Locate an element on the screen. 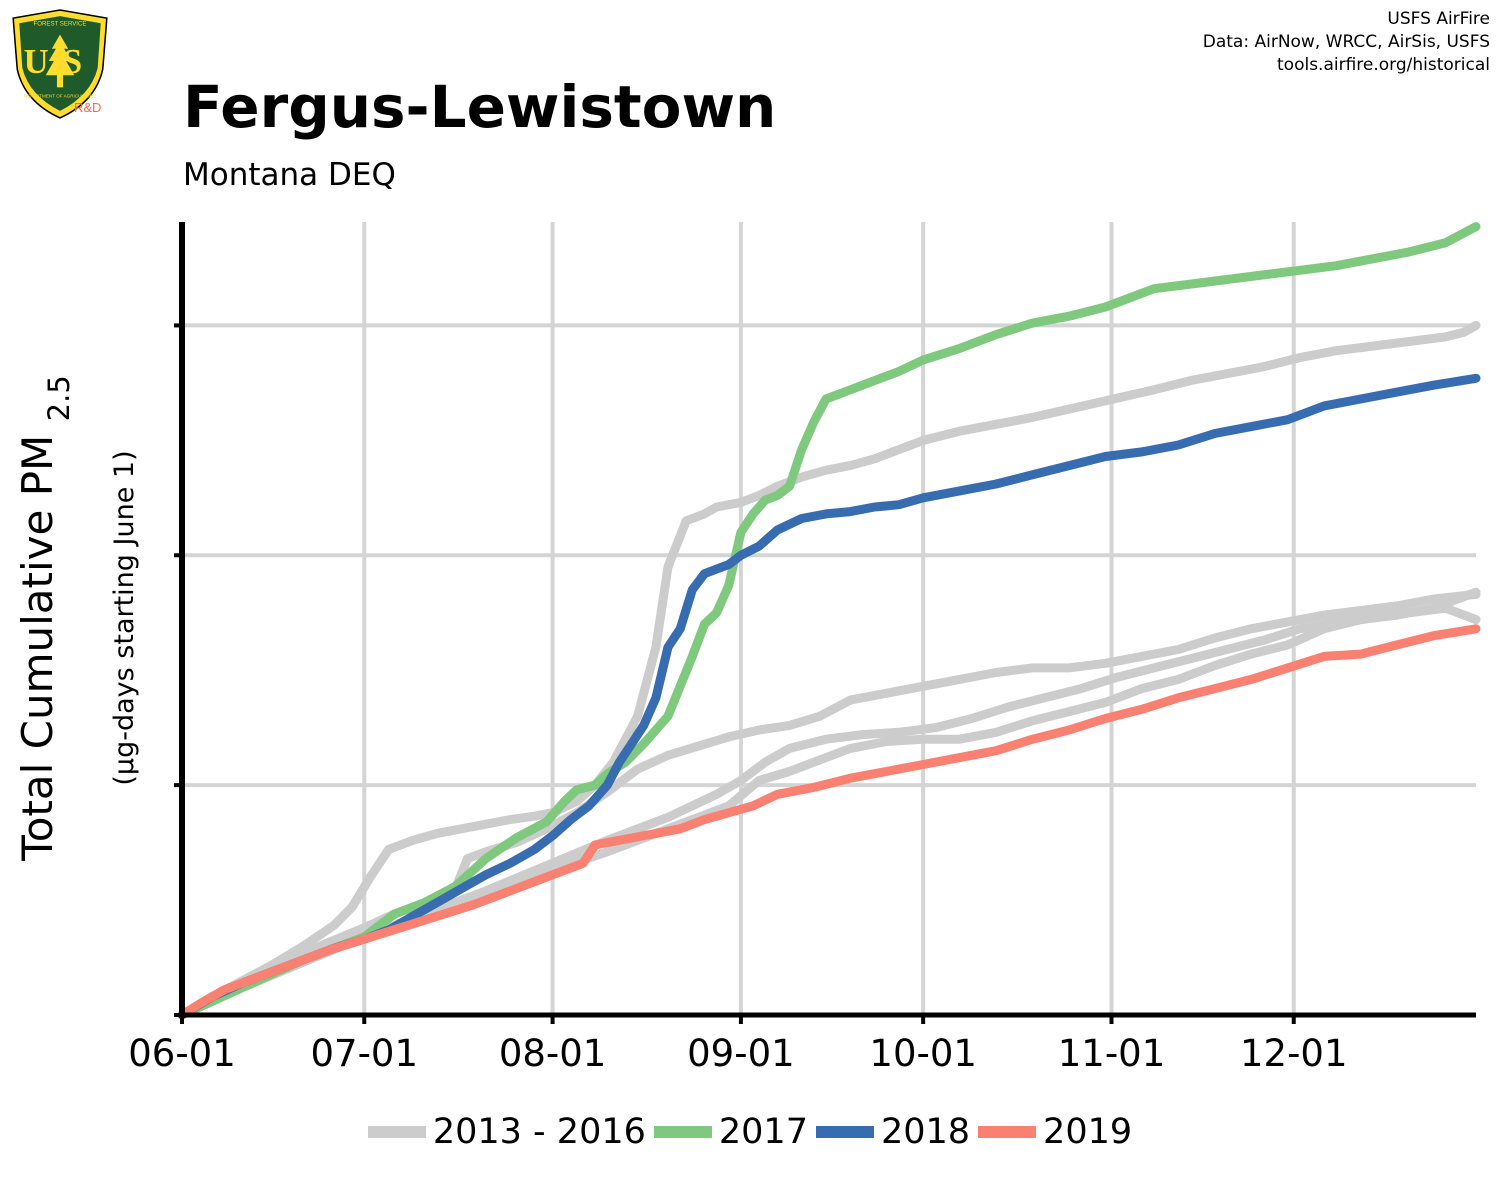 This screenshot has height=1200, width=1500. legend: 2013 - 2016 2017 2018 2019 is located at coordinates (750, 1132).